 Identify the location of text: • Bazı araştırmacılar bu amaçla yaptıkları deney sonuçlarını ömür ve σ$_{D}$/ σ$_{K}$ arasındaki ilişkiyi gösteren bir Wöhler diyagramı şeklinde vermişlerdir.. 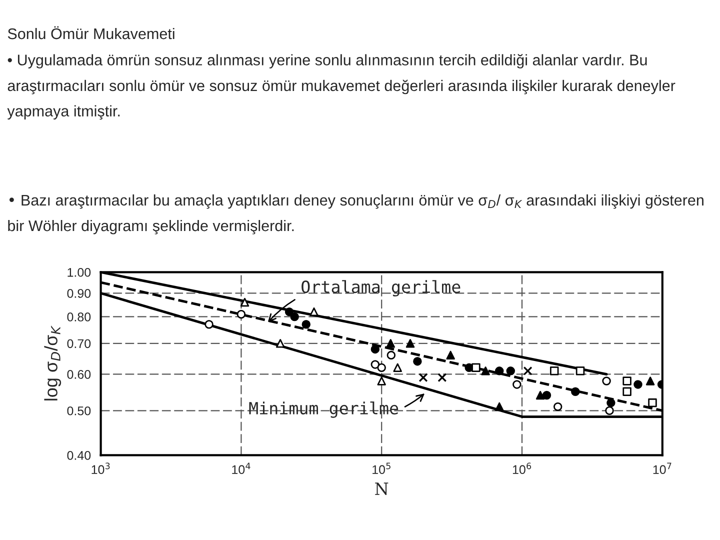
(356, 214).